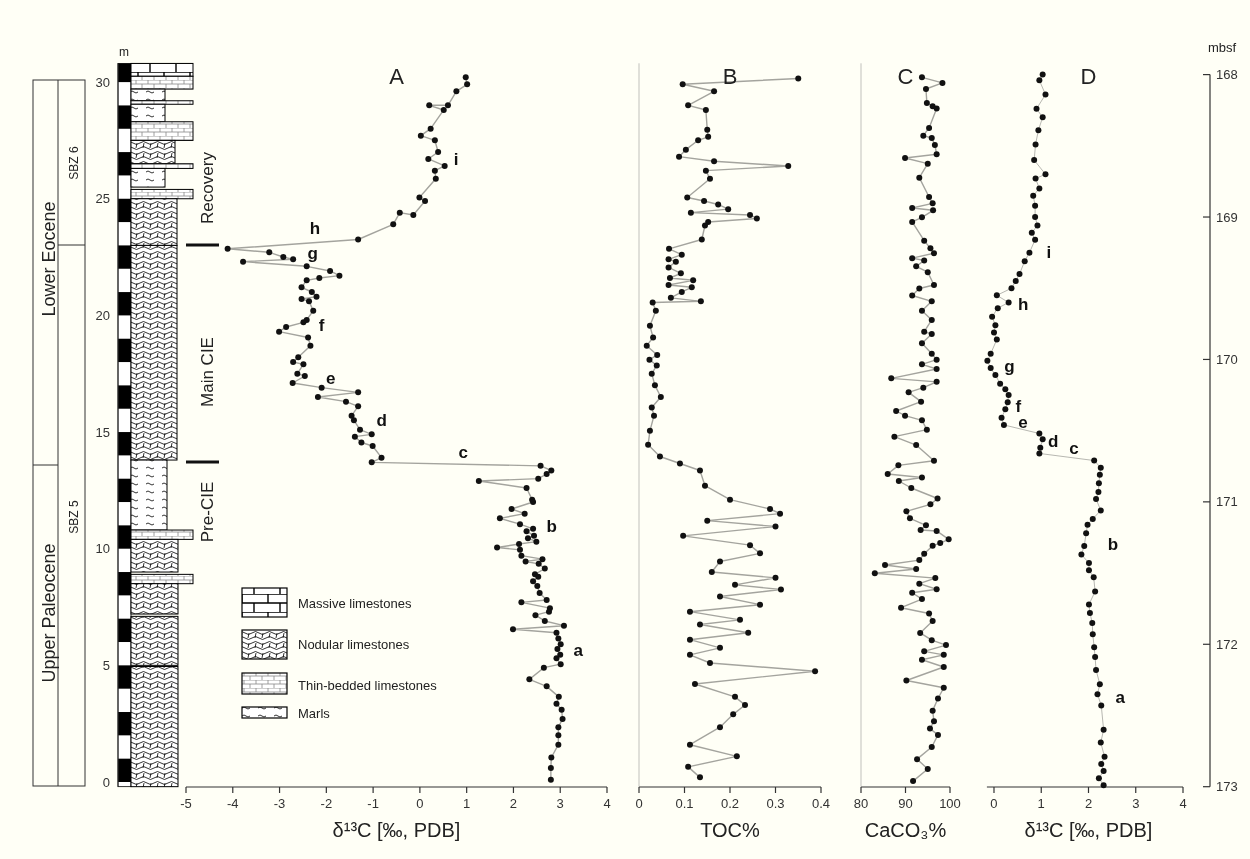 This screenshot has width=1250, height=859. I want to click on x-tick-label: -2, so click(326, 803).